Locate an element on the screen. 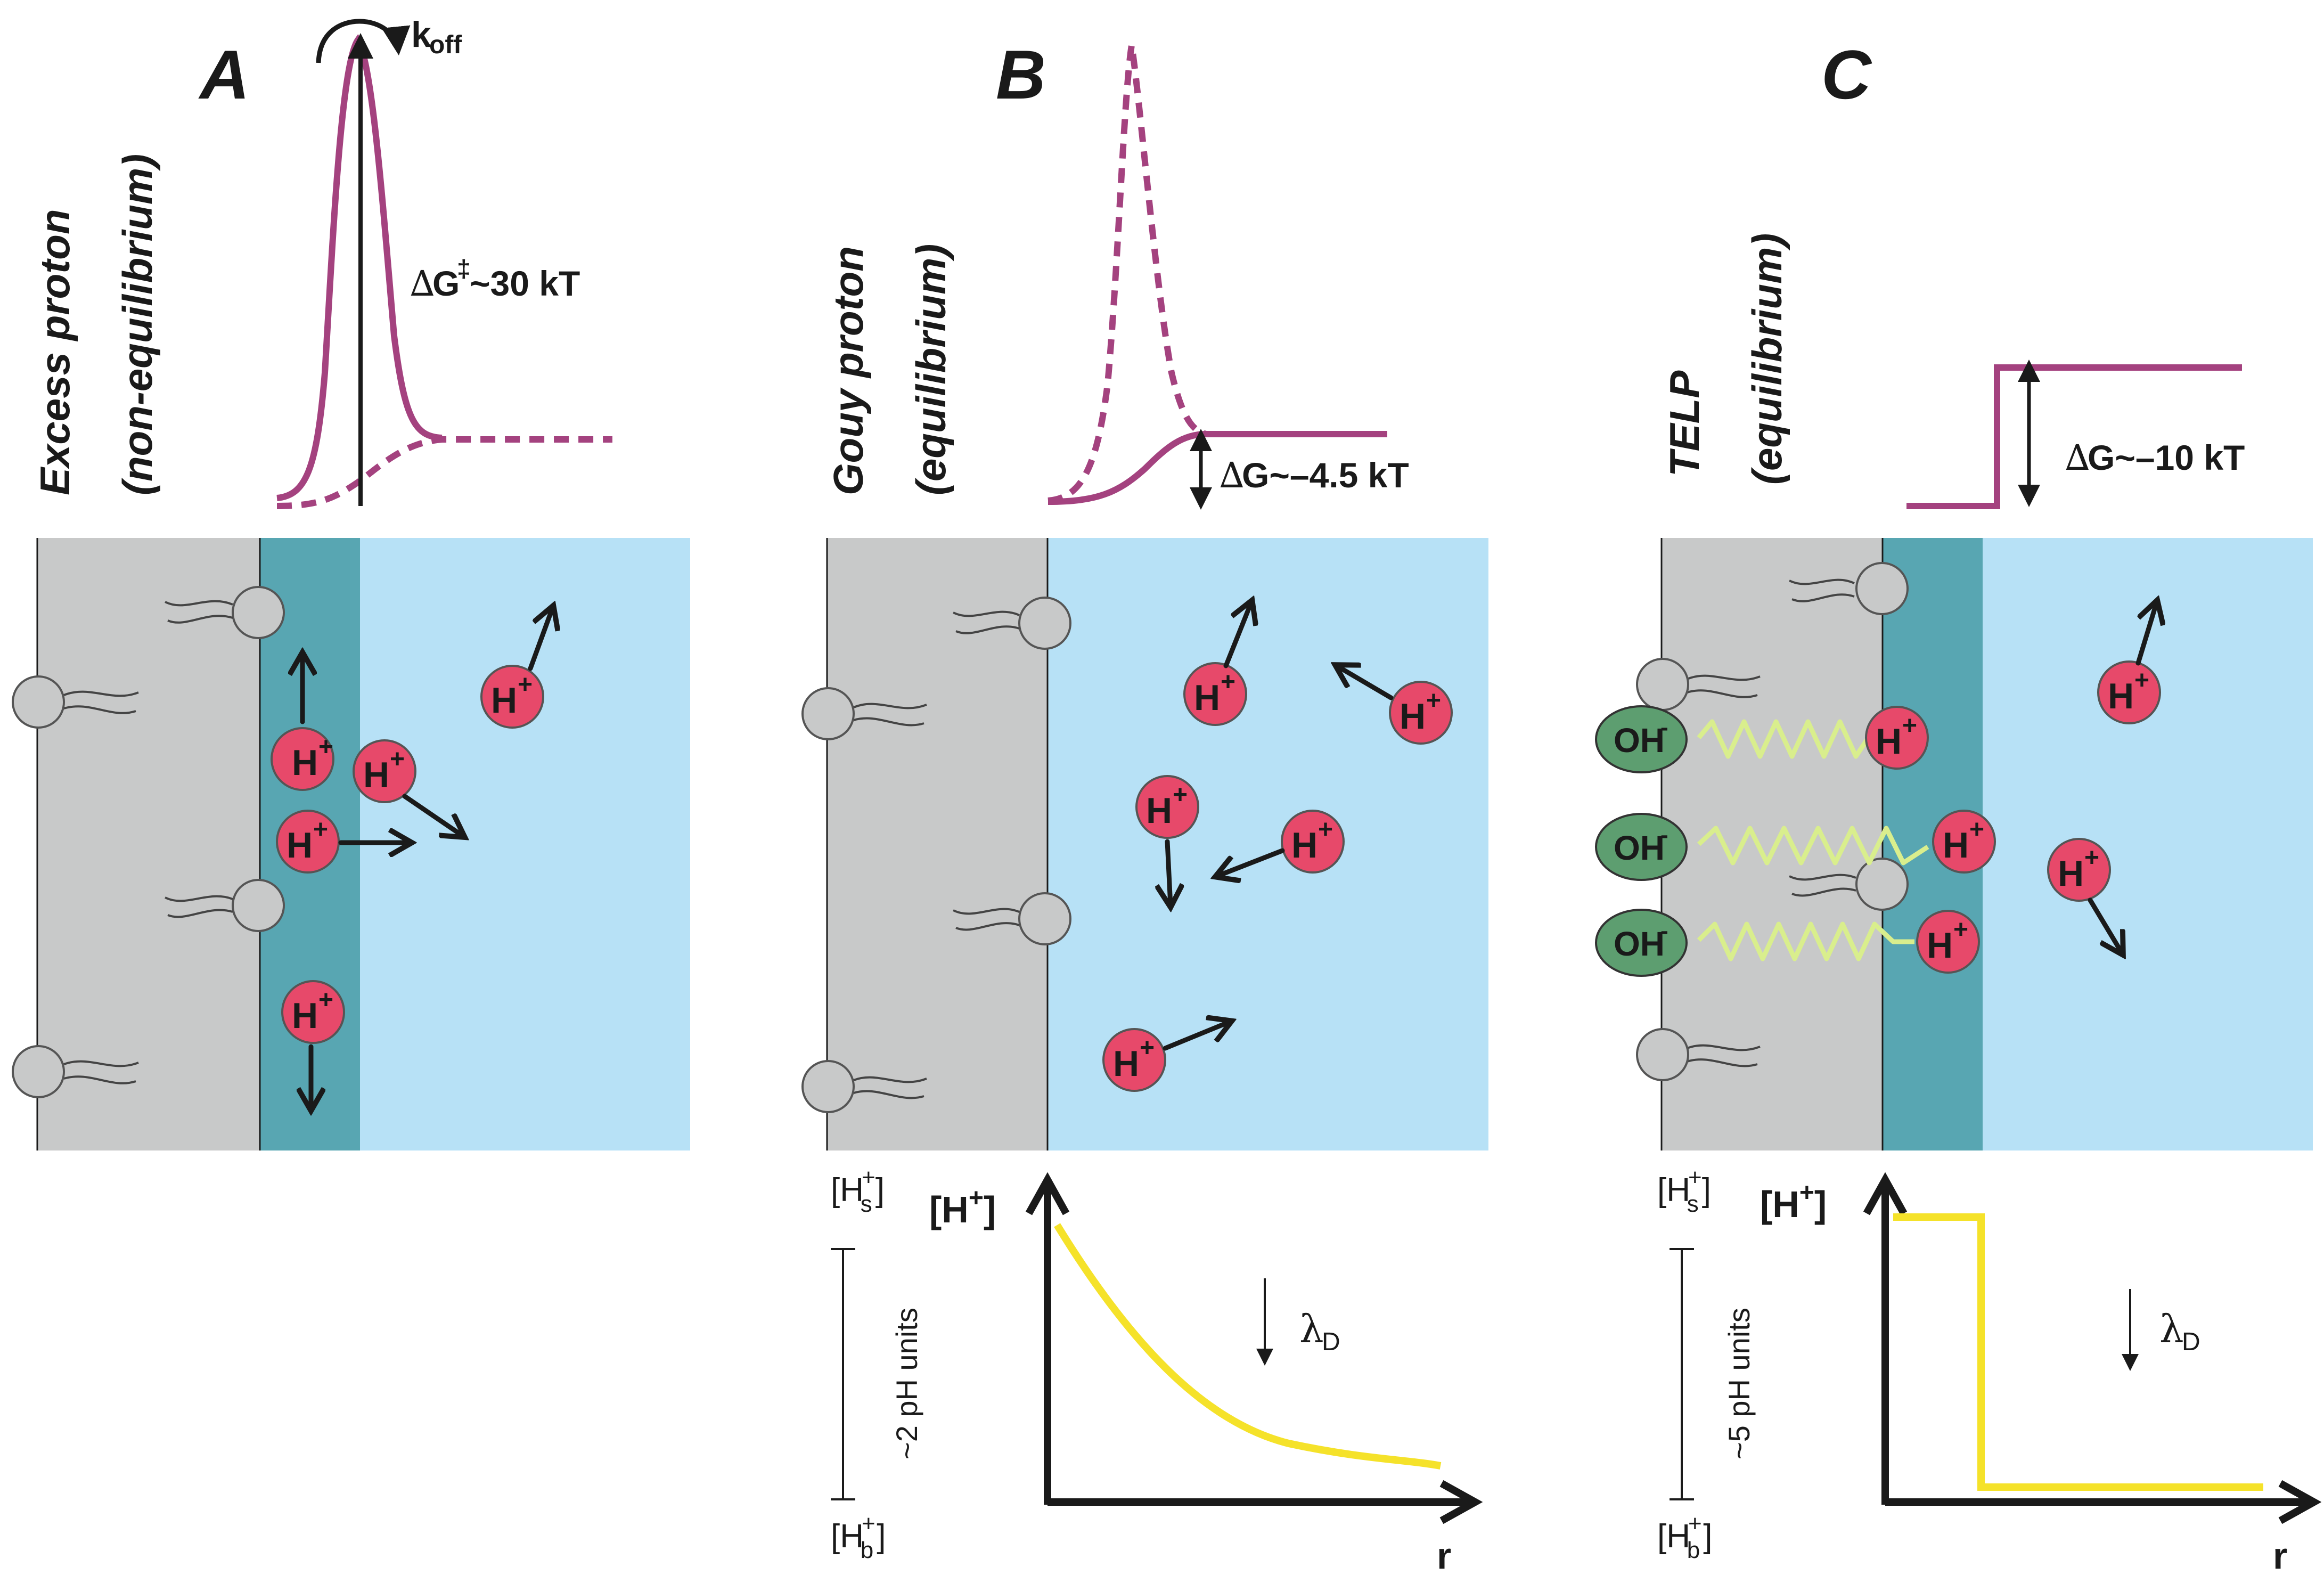 The image size is (2324, 1583). concentration-graph: [H+] r λ D [H+ s] [H+ b] ~5 pH units is located at coordinates (1985, 1370).